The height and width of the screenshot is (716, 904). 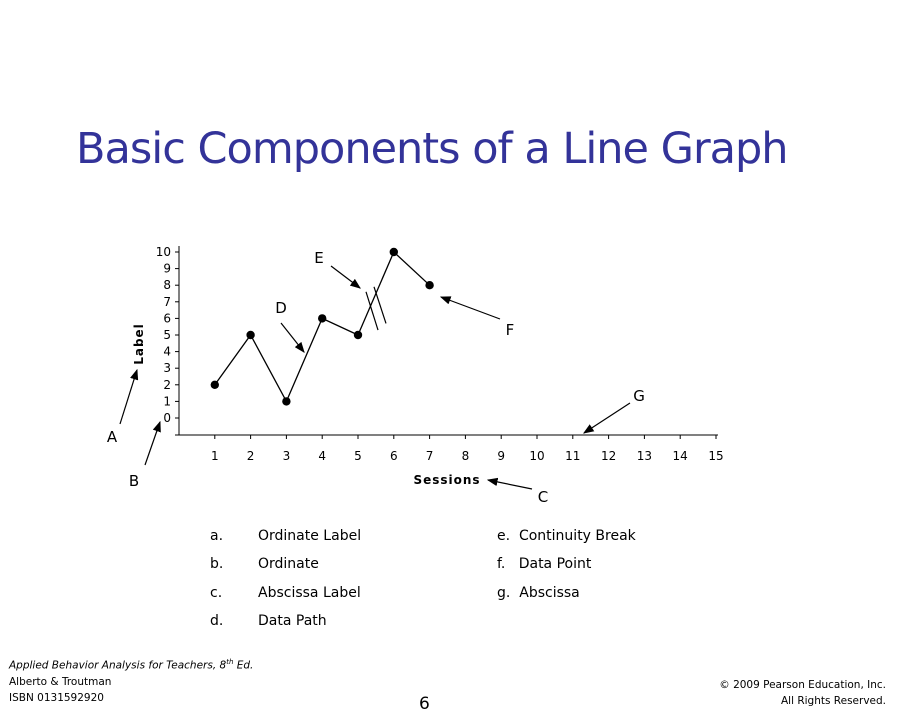 What do you see at coordinates (394, 456) in the screenshot?
I see `x-tick-label: 6` at bounding box center [394, 456].